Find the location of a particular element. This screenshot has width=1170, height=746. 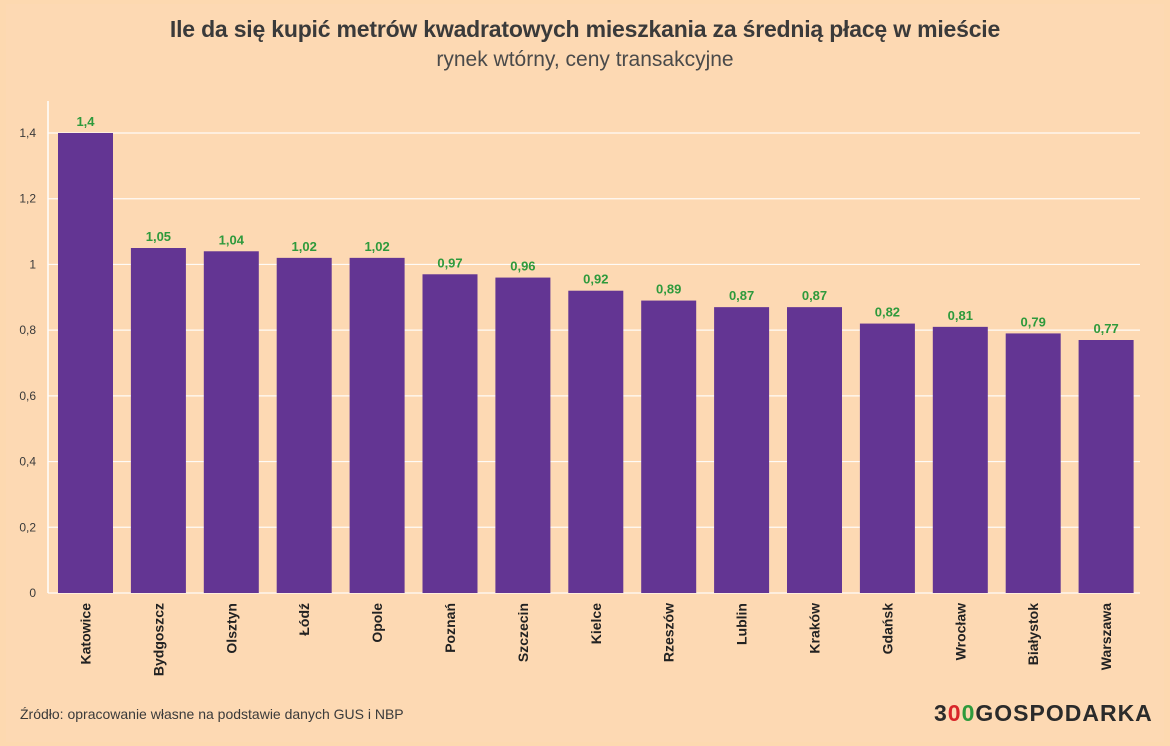

category-label: Wrocław is located at coordinates (960, 631).